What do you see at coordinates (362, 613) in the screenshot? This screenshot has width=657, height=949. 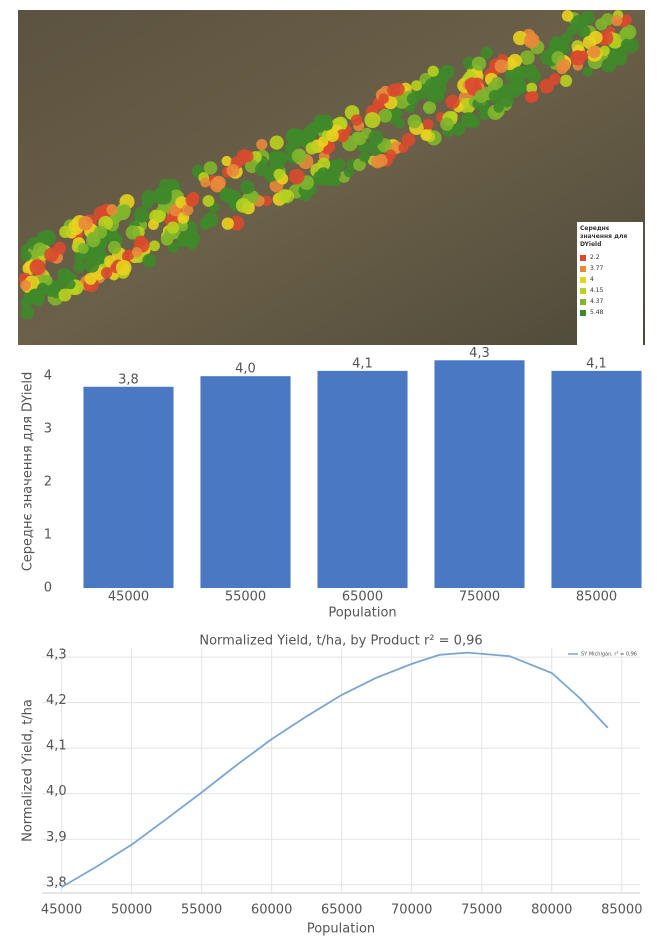 I see `x-axis-title: Population` at bounding box center [362, 613].